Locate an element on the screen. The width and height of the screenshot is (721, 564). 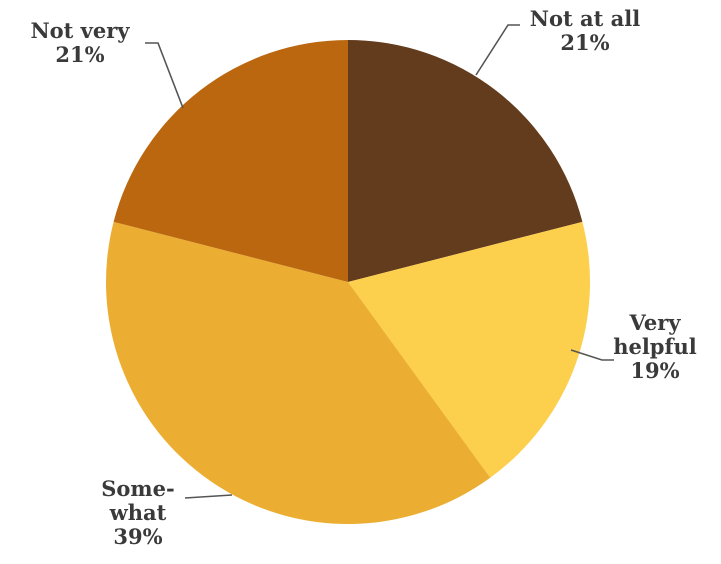
leader-line-very-helpful is located at coordinates (592, 355).